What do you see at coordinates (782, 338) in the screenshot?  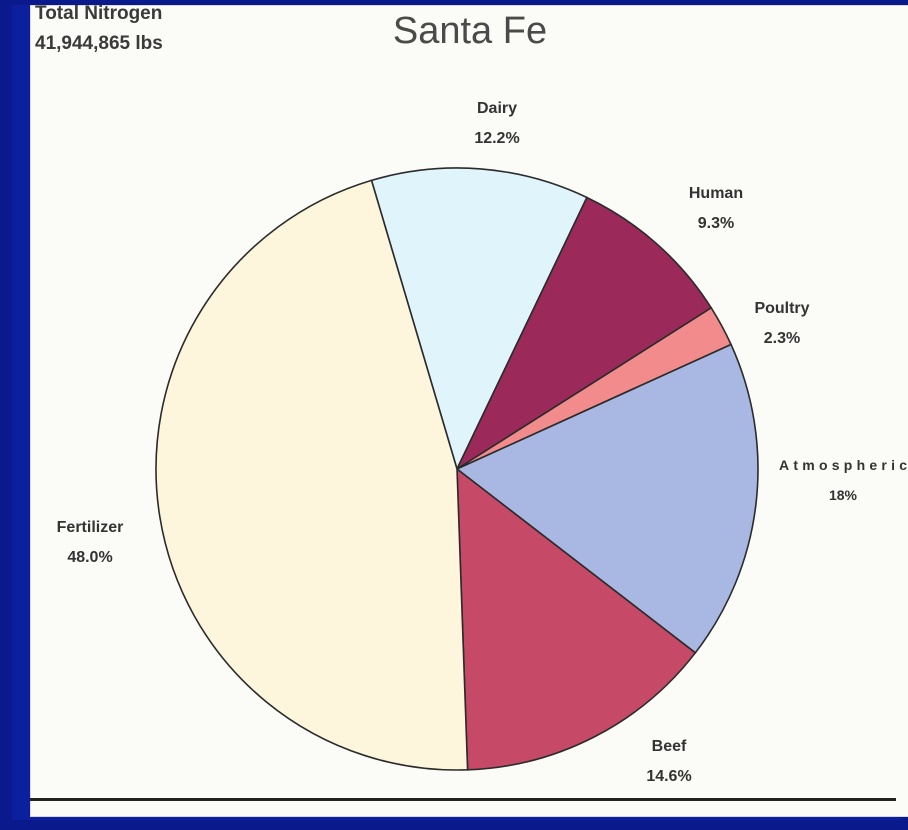 I see `slice-value-poultry: 2.3%` at bounding box center [782, 338].